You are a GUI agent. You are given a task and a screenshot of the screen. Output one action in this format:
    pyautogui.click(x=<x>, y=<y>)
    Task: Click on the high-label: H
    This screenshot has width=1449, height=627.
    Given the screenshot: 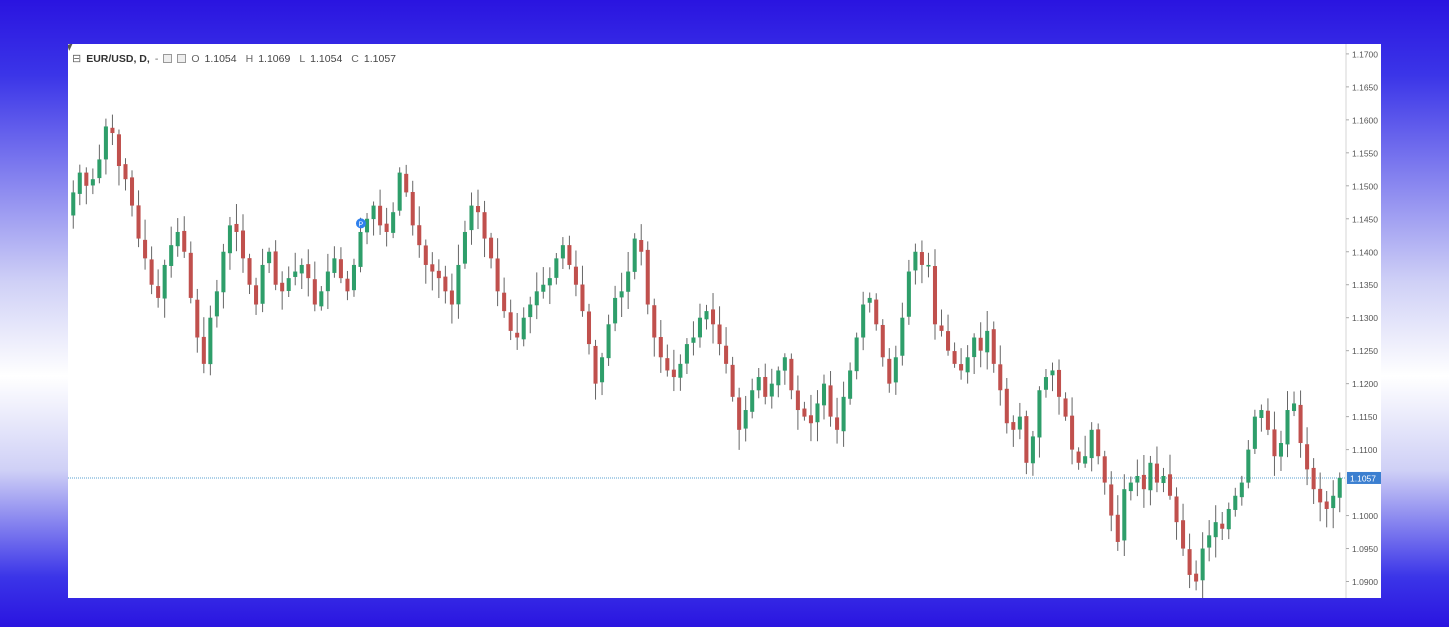 What is the action you would take?
    pyautogui.click(x=249, y=58)
    